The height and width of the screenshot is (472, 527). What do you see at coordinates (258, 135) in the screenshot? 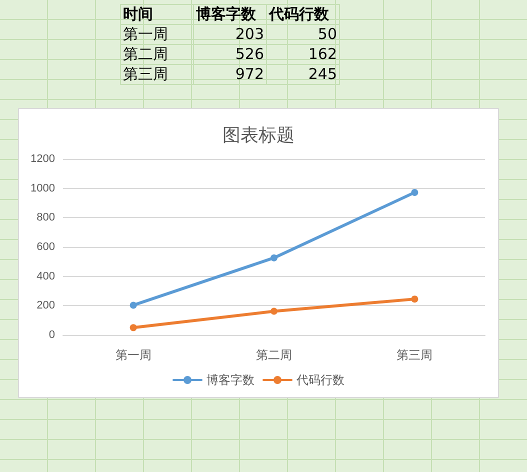
I see `chart-title: 图表标题` at bounding box center [258, 135].